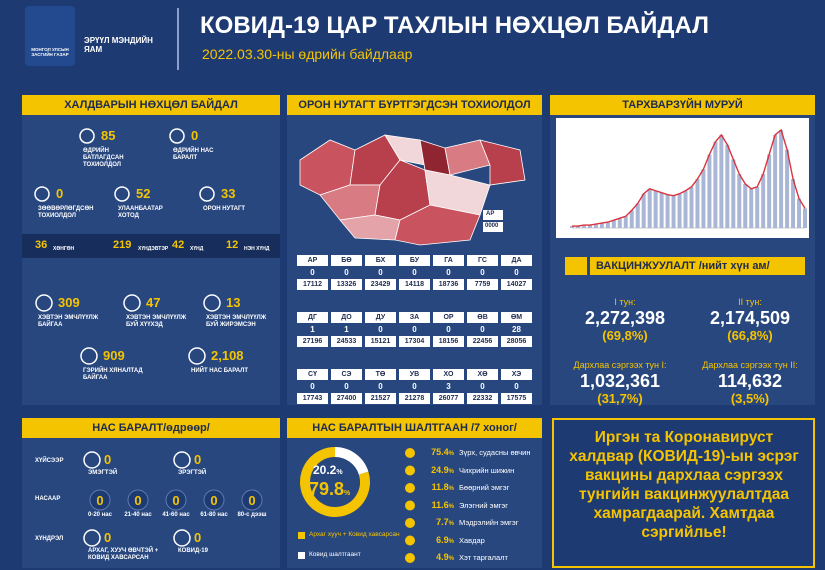 The image size is (825, 570). What do you see at coordinates (502, 162) in the screenshot?
I see `map-region` at bounding box center [502, 162].